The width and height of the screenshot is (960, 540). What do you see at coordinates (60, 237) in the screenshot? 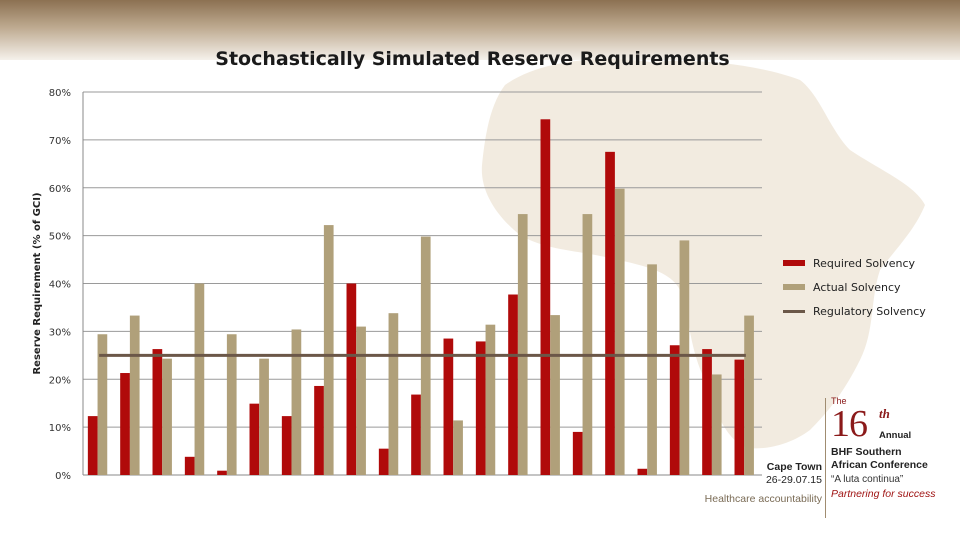
I see `y-tick-label: 50%` at bounding box center [60, 237].